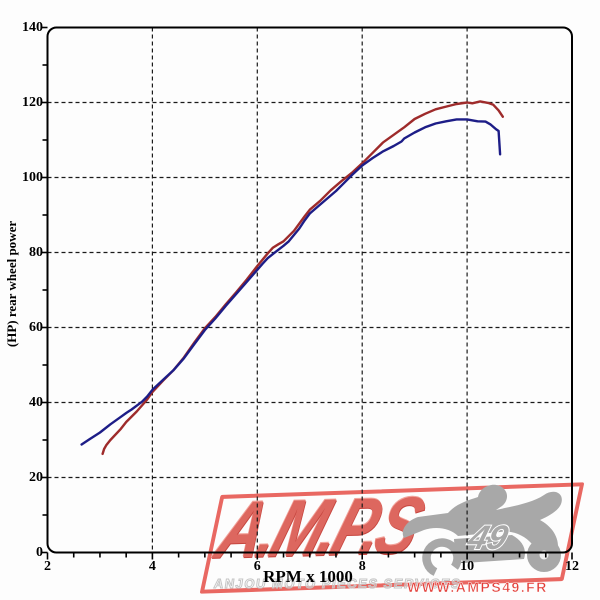 The height and width of the screenshot is (600, 600). I want to click on y-tick-label: 40, so click(36, 402).